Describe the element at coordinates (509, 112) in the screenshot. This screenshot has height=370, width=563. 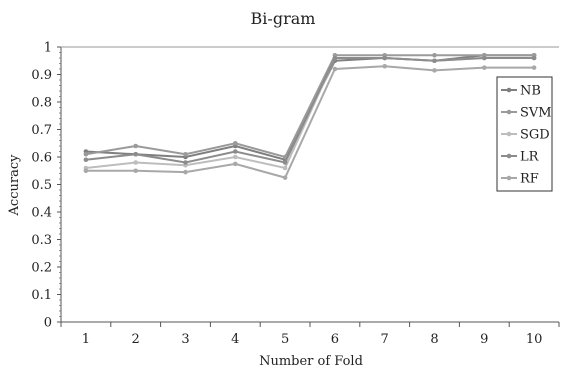
I see `legend-marker-svm` at that location.